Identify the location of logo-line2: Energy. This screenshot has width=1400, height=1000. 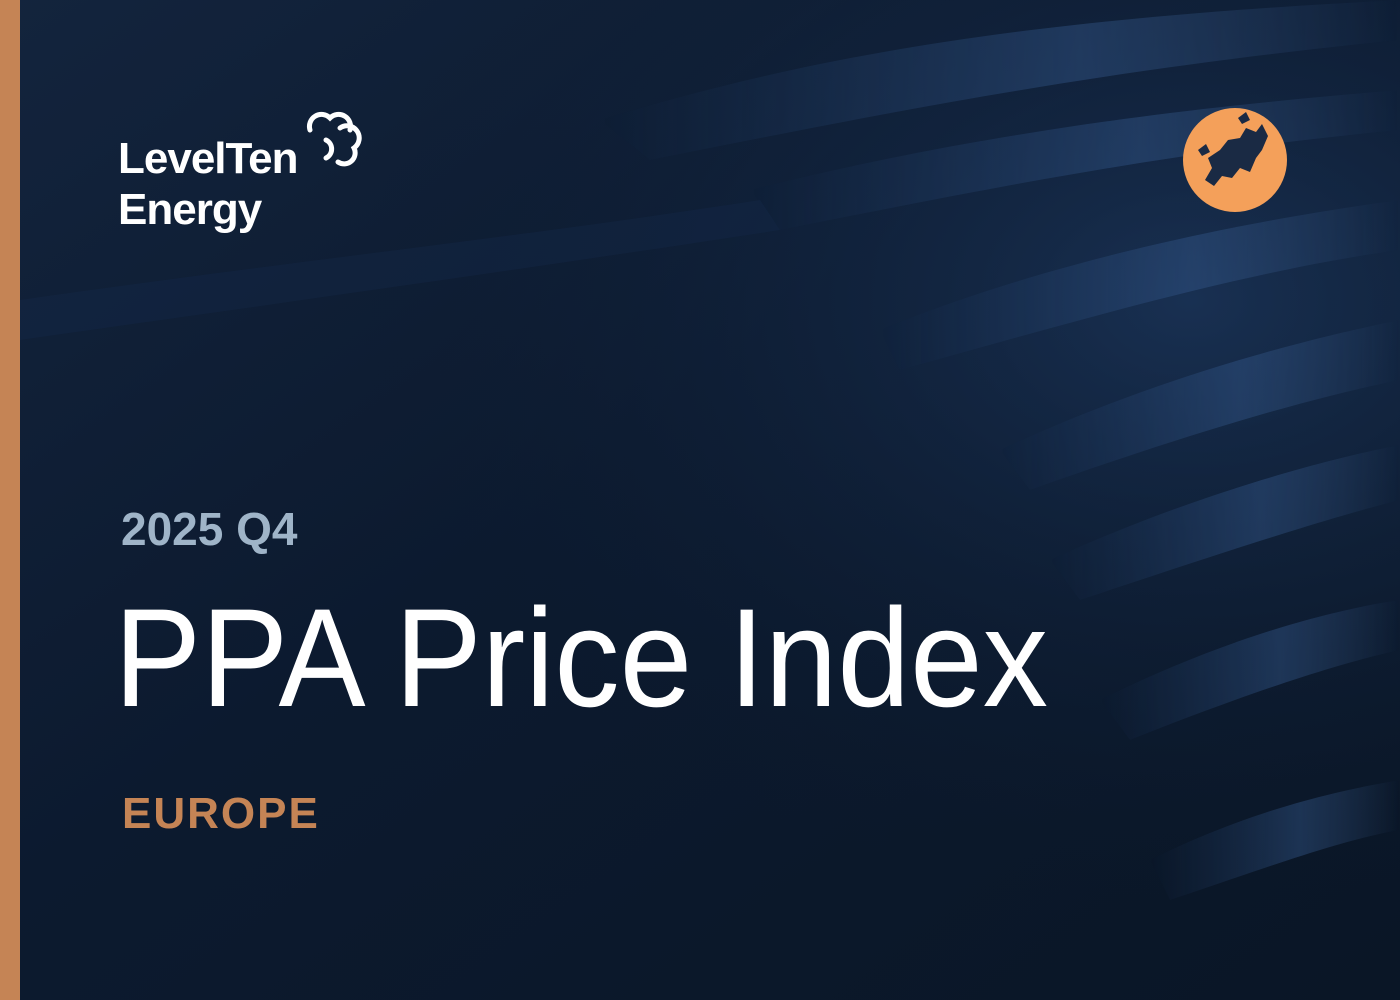
(190, 209).